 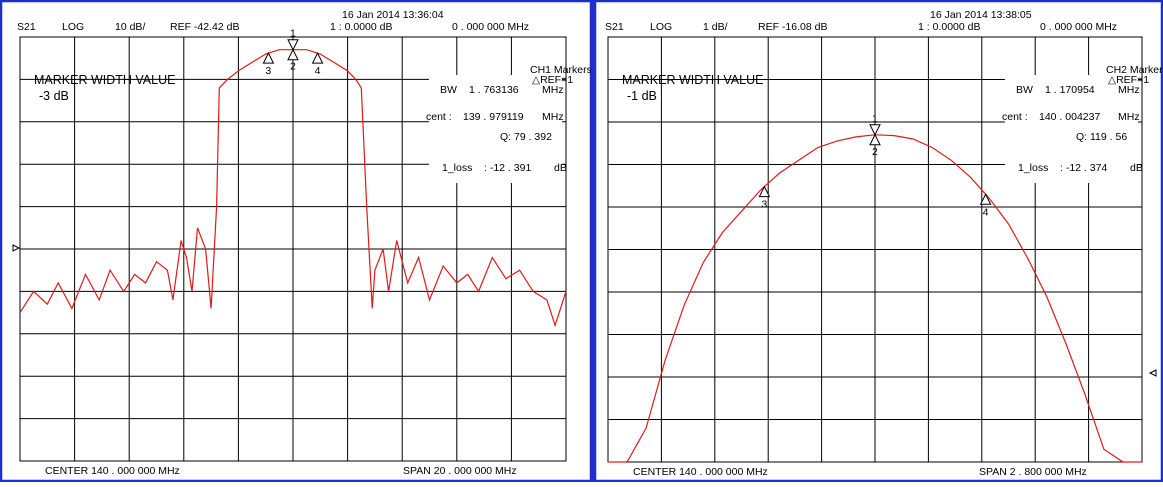 What do you see at coordinates (204, 27) in the screenshot?
I see `ref-level-label: REF -42.42 dB` at bounding box center [204, 27].